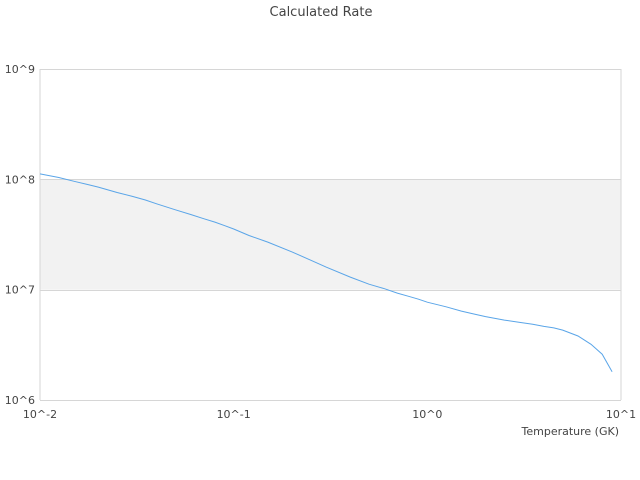 Image resolution: width=640 pixels, height=480 pixels. What do you see at coordinates (20, 69) in the screenshot?
I see `y-tick-label: 10^9` at bounding box center [20, 69].